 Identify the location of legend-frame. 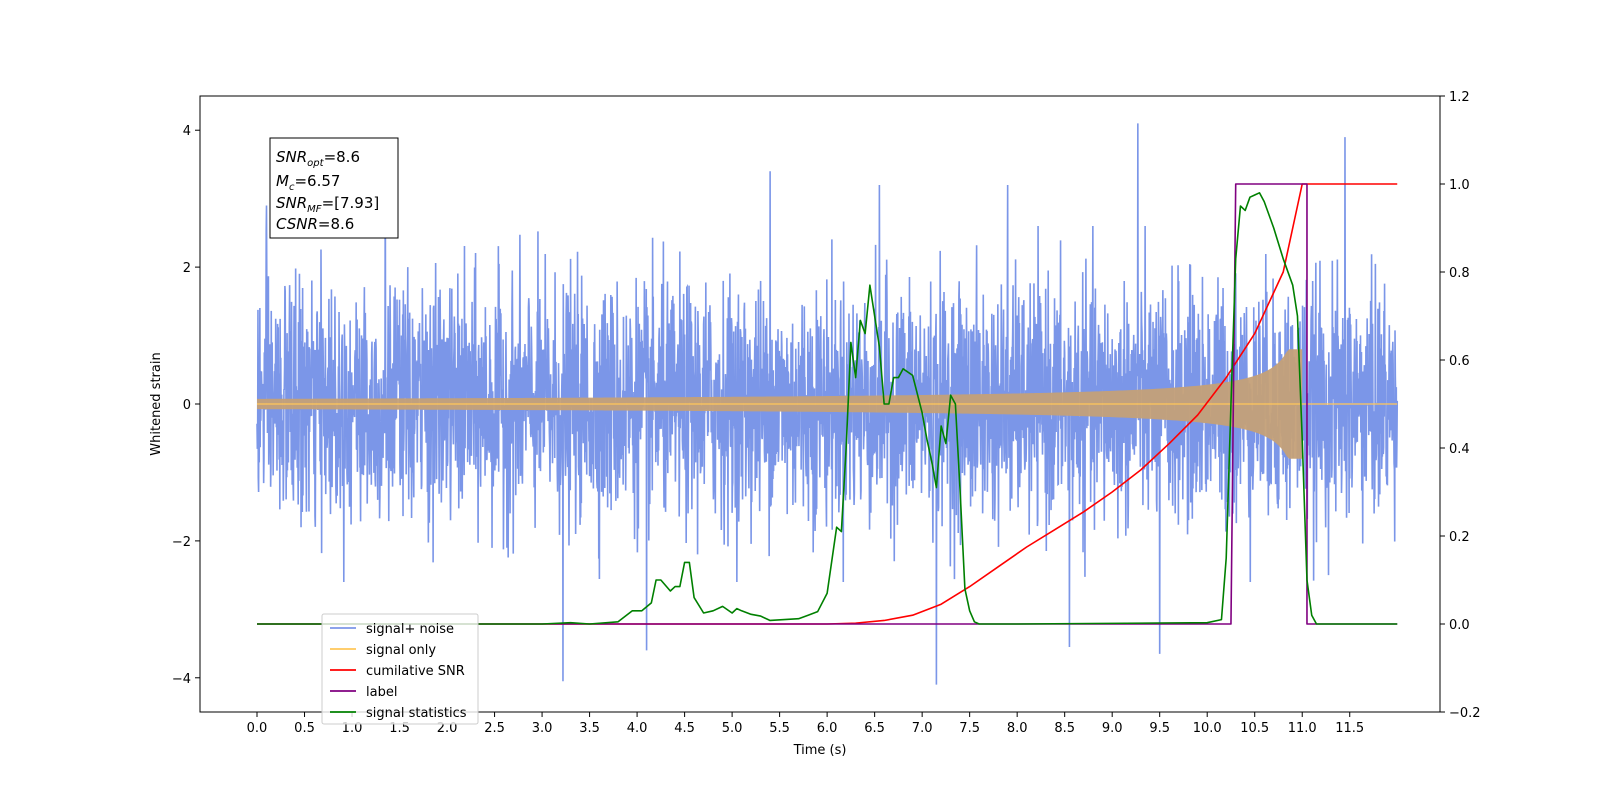
(400, 669).